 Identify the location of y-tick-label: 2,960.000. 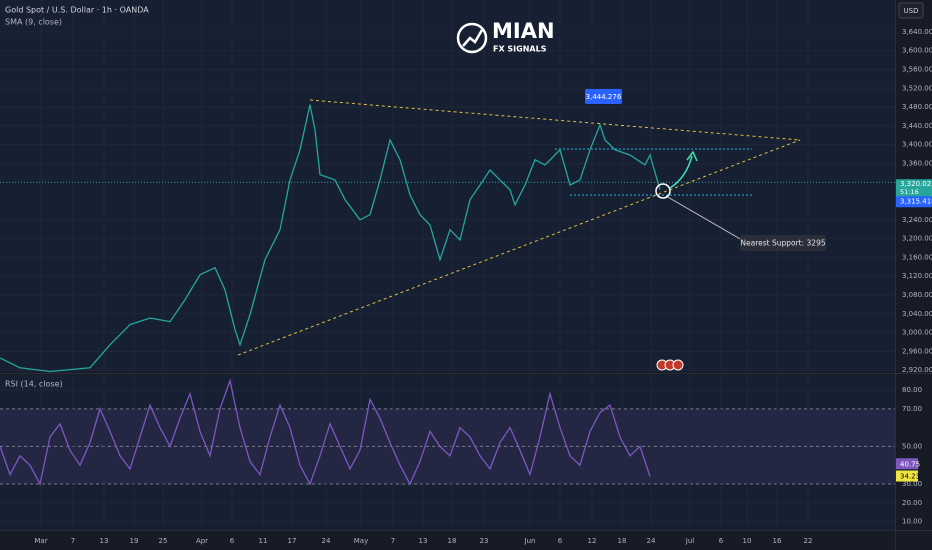
(917, 351).